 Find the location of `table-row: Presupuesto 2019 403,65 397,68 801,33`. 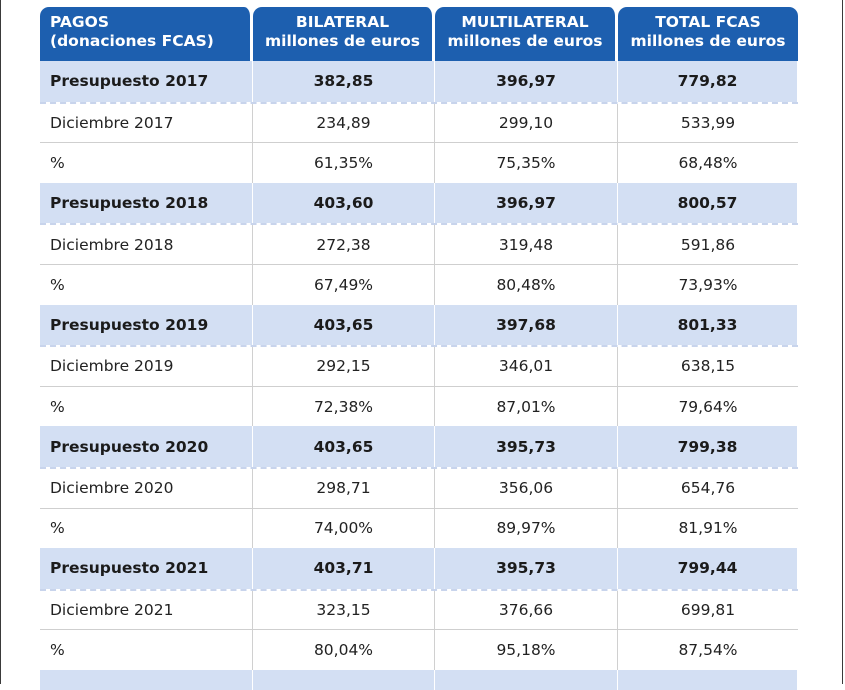

table-row: Presupuesto 2019 403,65 397,68 801,33 is located at coordinates (419, 325).